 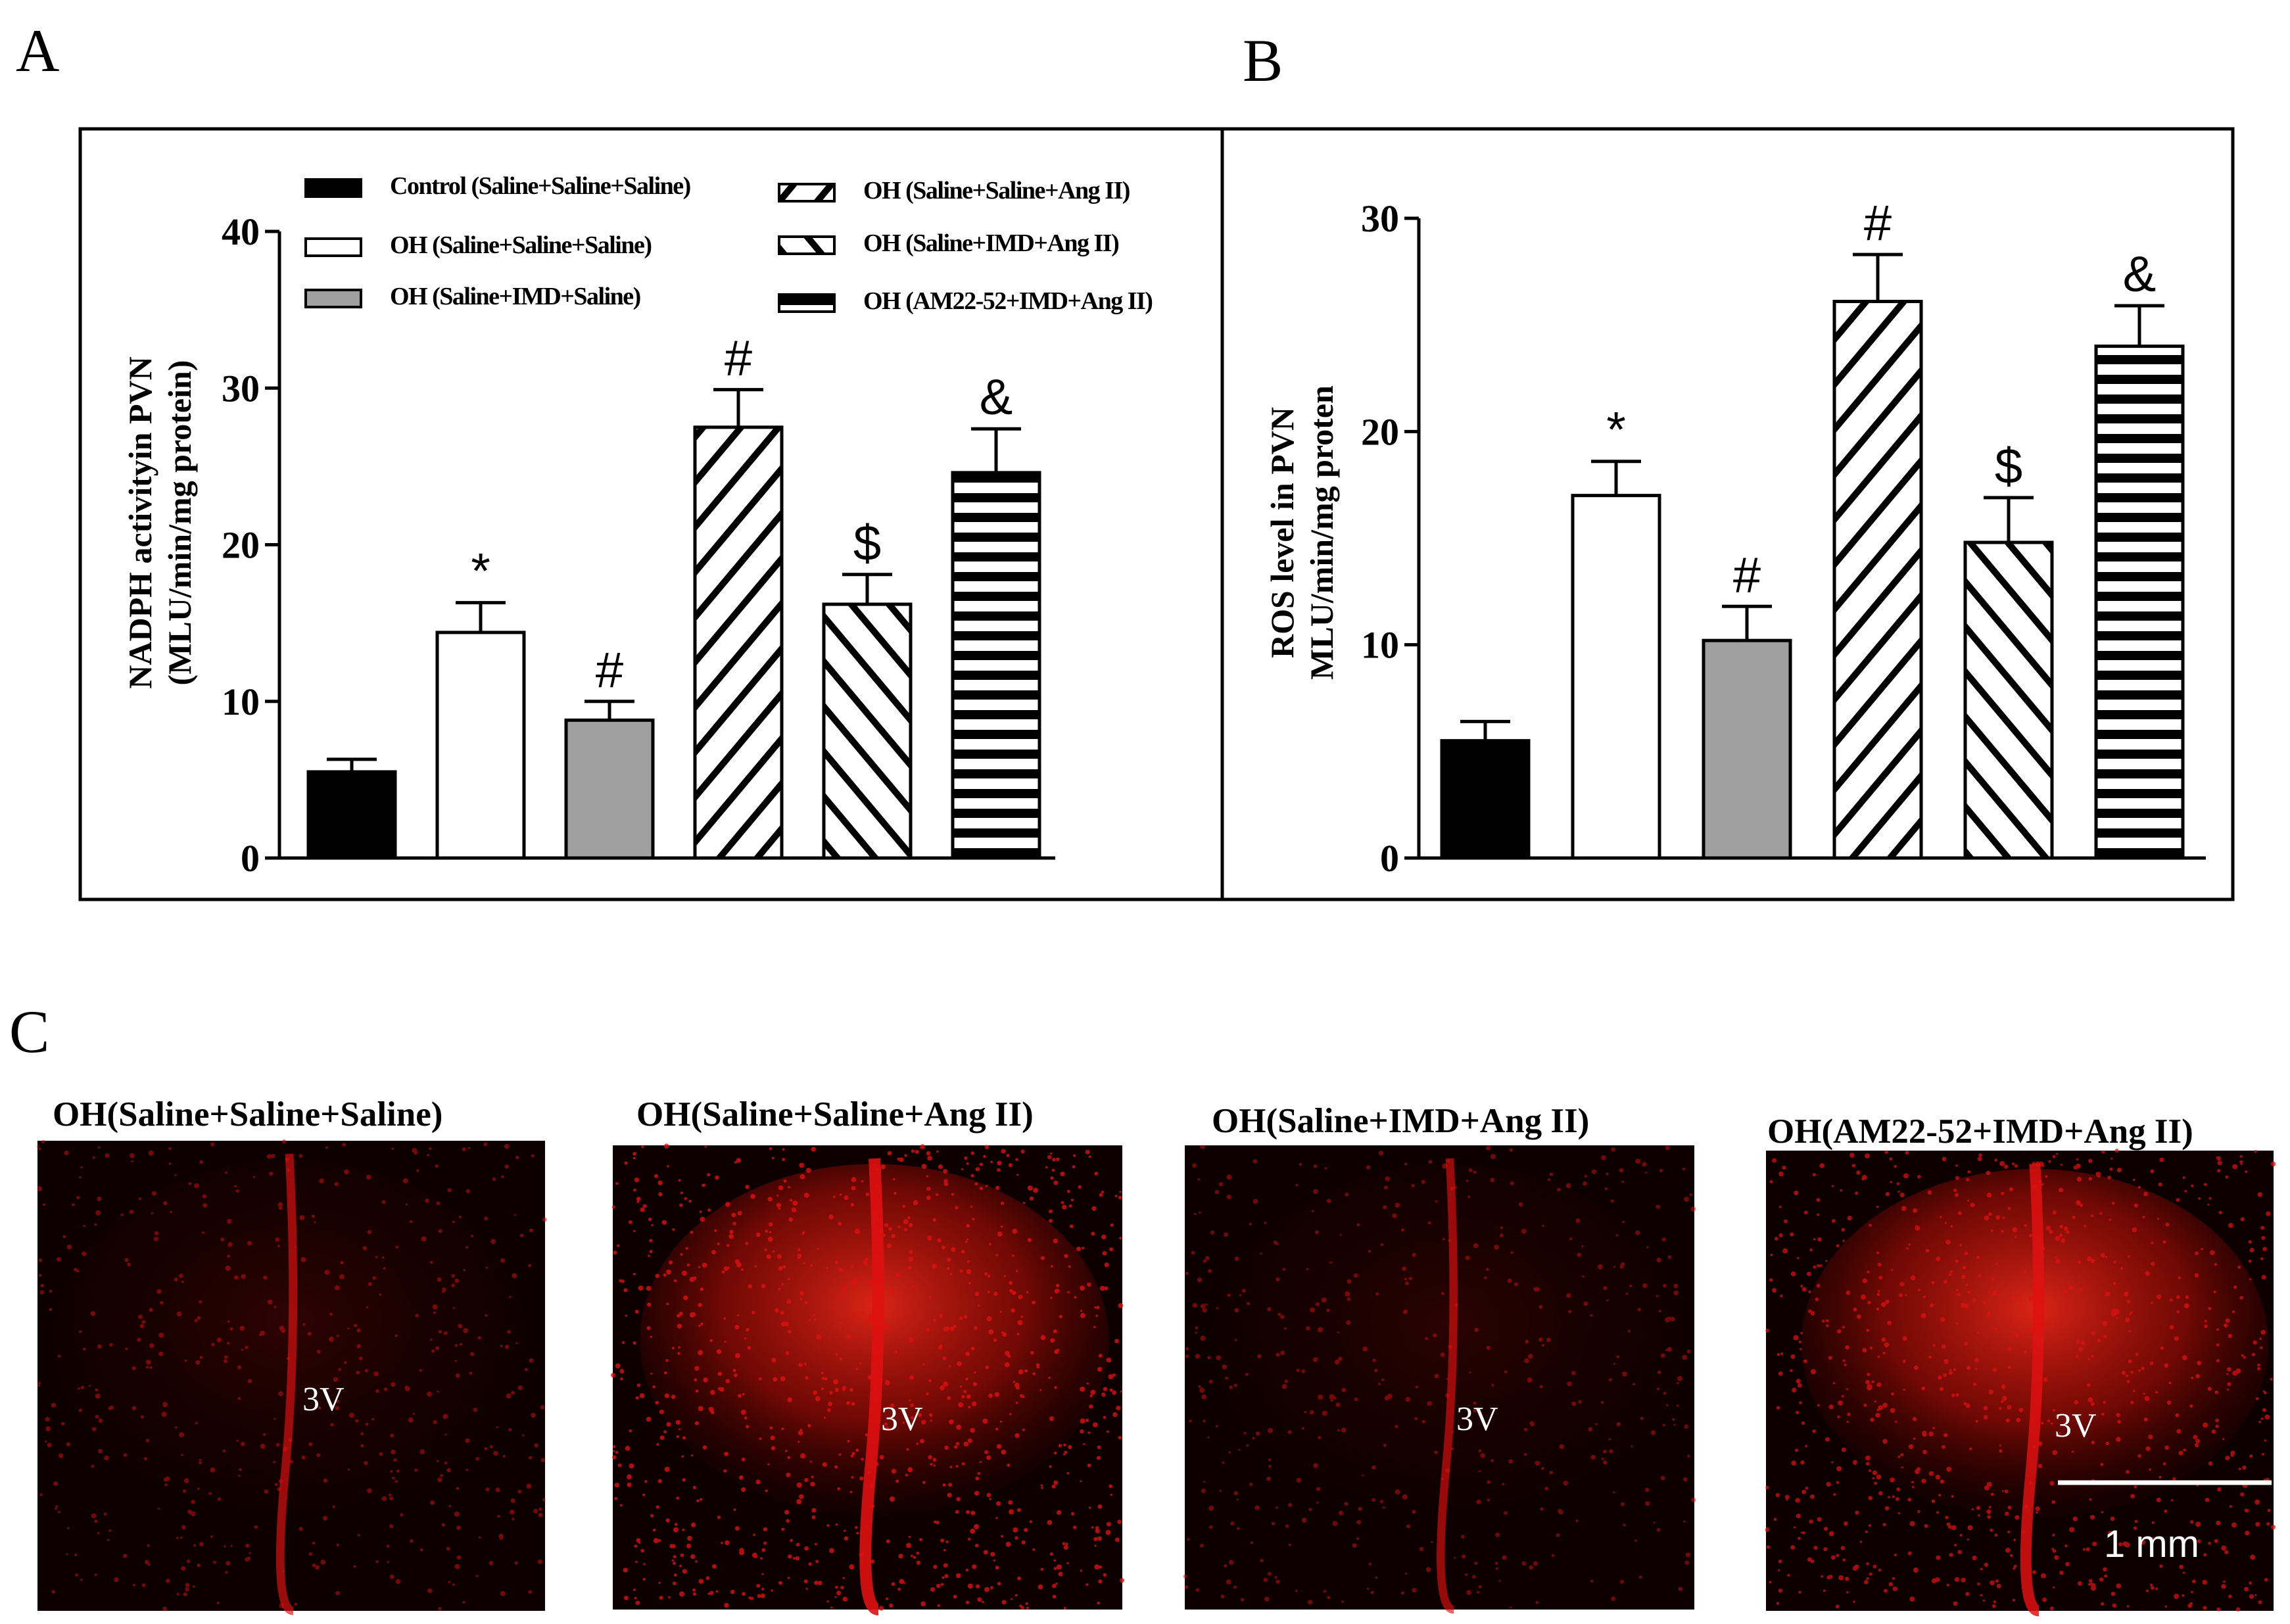 What do you see at coordinates (2140, 275) in the screenshot?
I see `chart-b-significance-mark: &` at bounding box center [2140, 275].